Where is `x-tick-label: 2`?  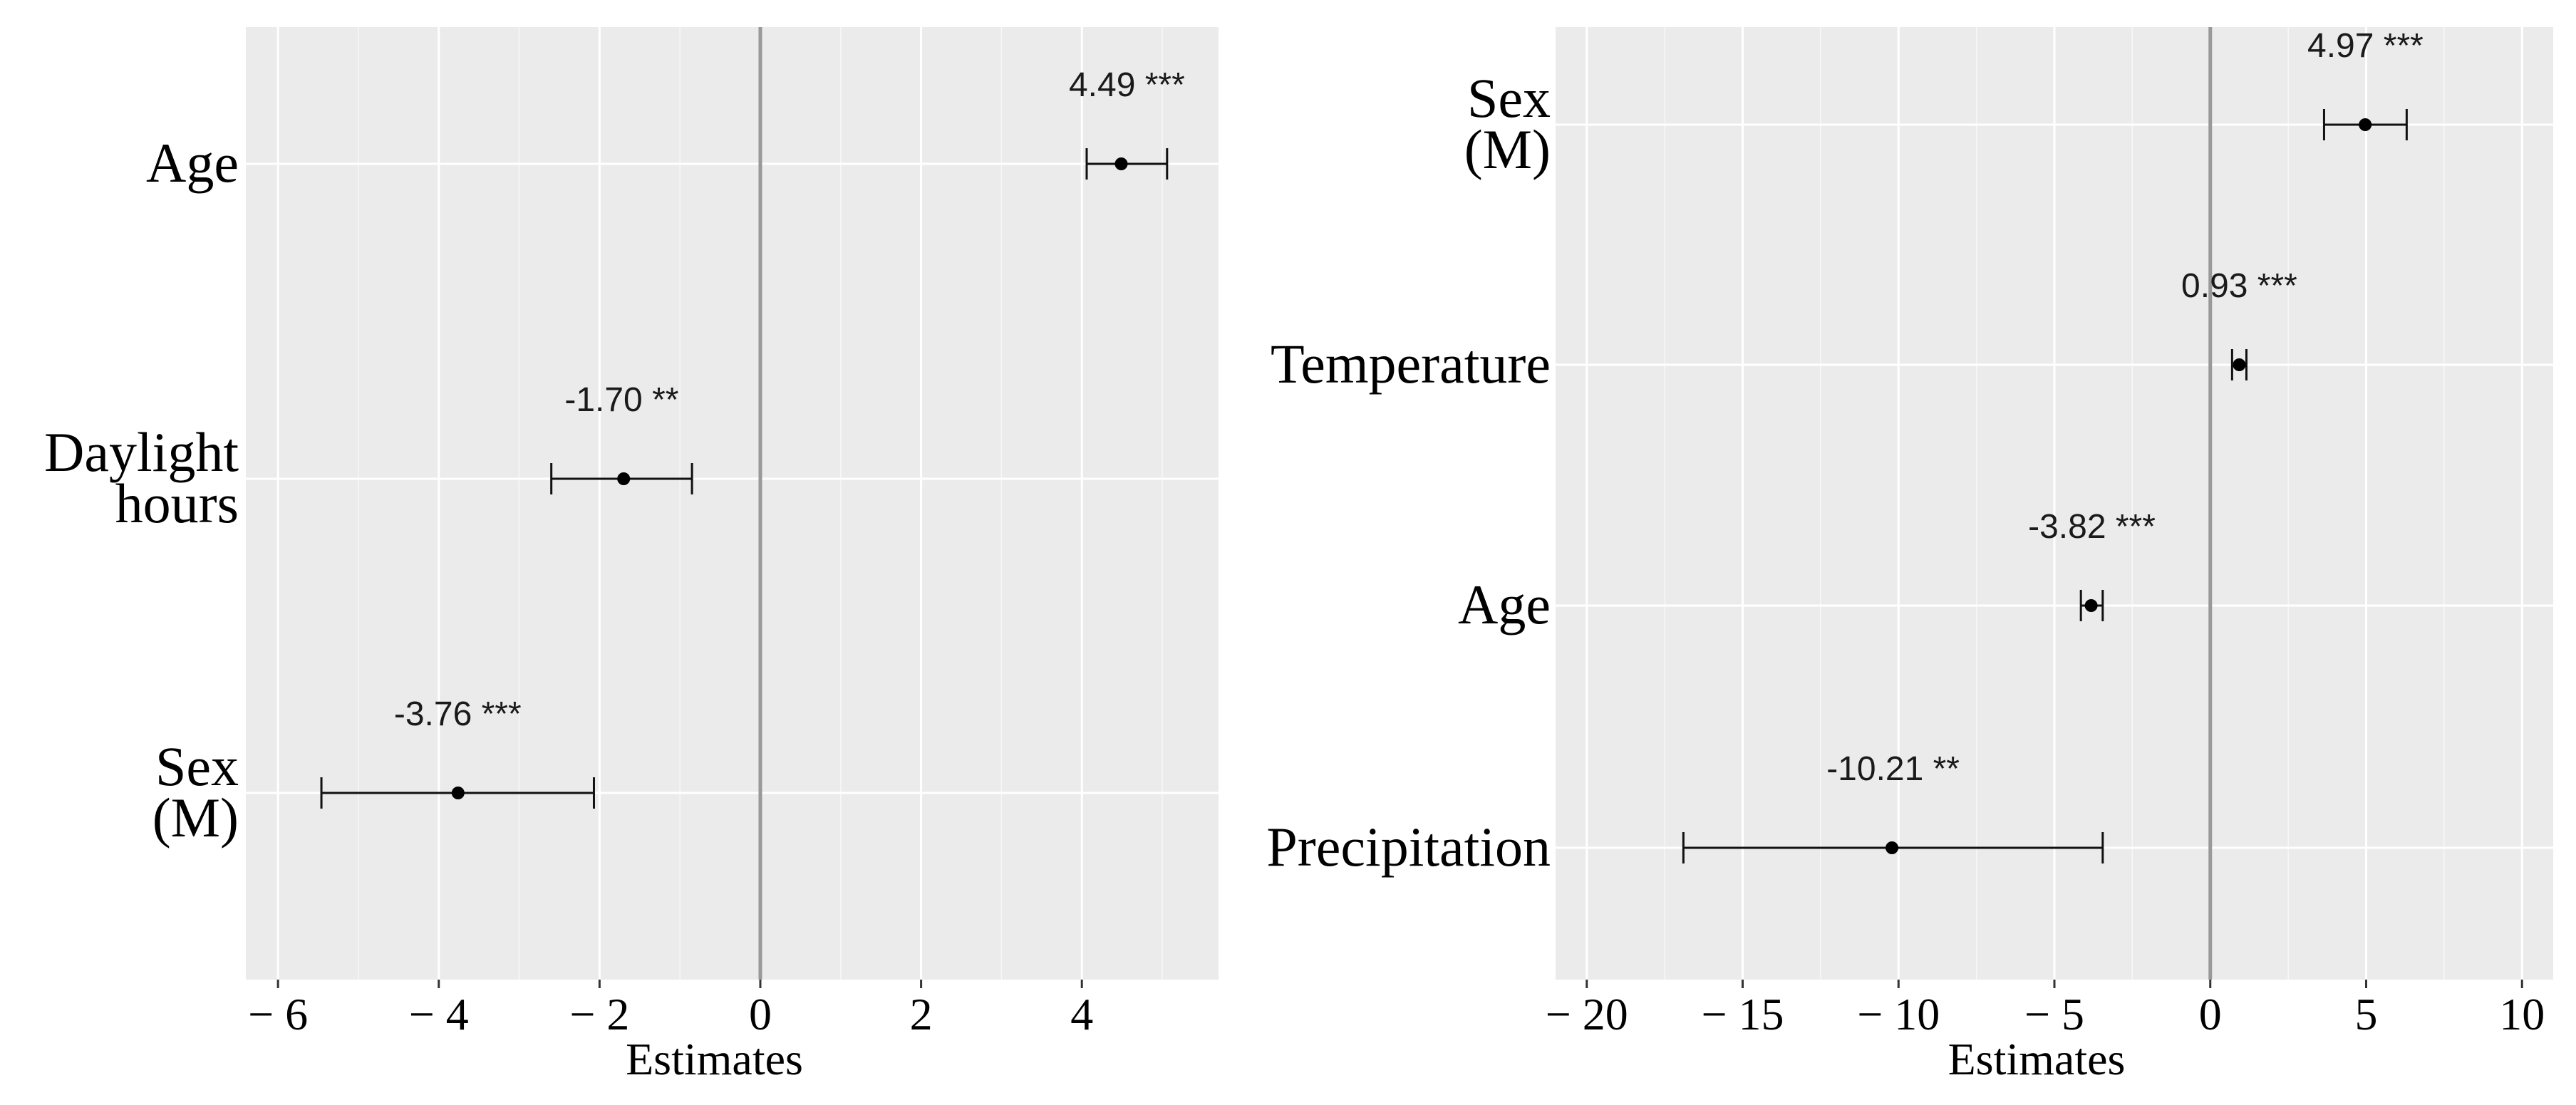
x-tick-label: 2 is located at coordinates (922, 1014).